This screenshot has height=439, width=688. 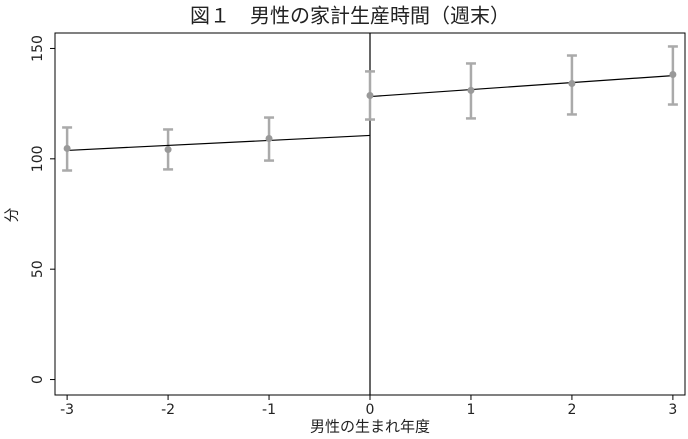 What do you see at coordinates (571, 410) in the screenshot?
I see `x-tick-label: 2` at bounding box center [571, 410].